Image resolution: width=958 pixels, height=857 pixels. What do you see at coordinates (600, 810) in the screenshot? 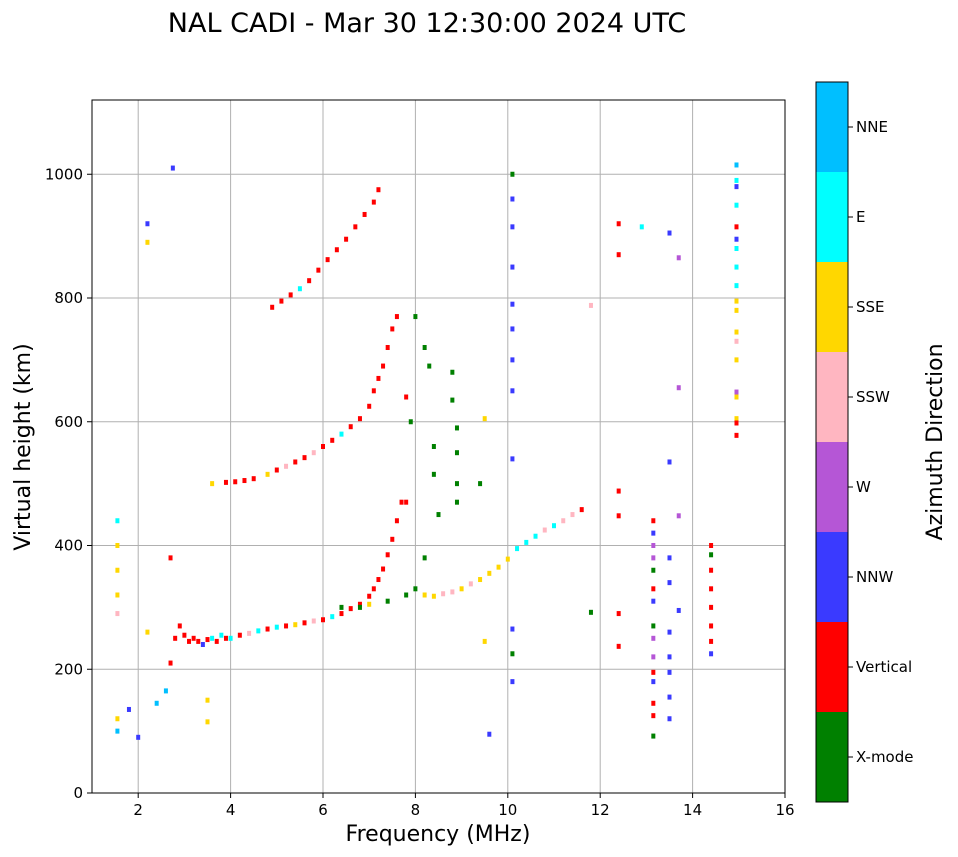
I see `x-tick-label: 12` at bounding box center [600, 810].